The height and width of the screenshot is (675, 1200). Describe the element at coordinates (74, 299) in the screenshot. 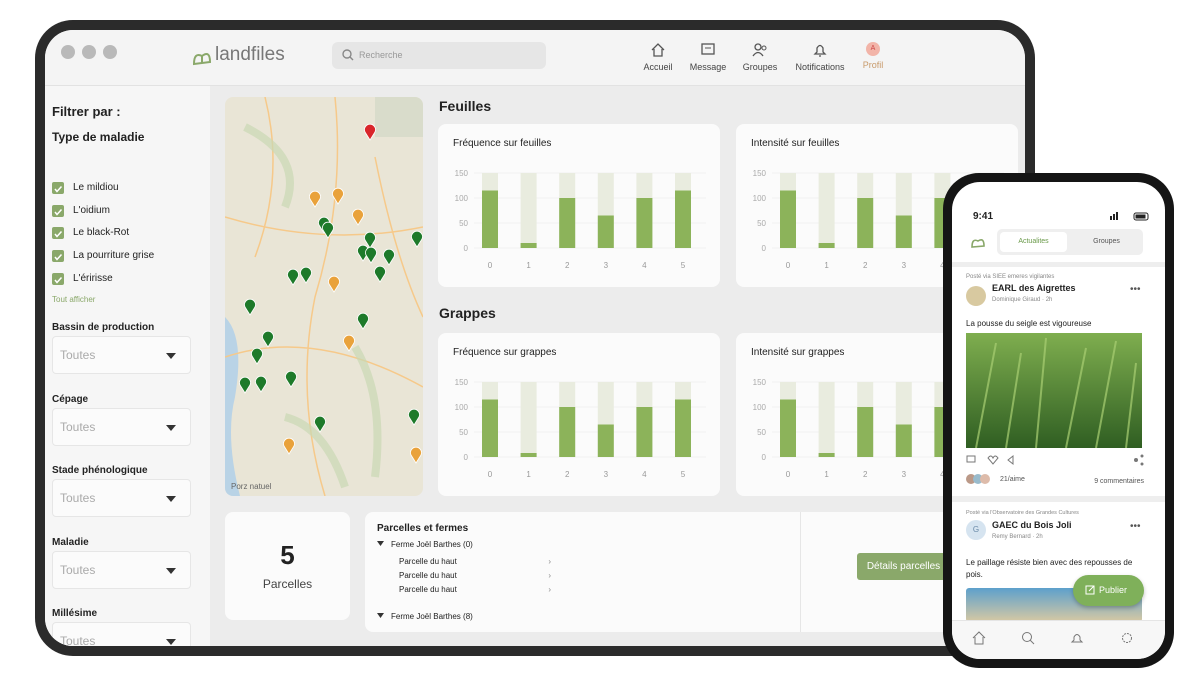

I see `show-all-link: Tout afficher` at that location.